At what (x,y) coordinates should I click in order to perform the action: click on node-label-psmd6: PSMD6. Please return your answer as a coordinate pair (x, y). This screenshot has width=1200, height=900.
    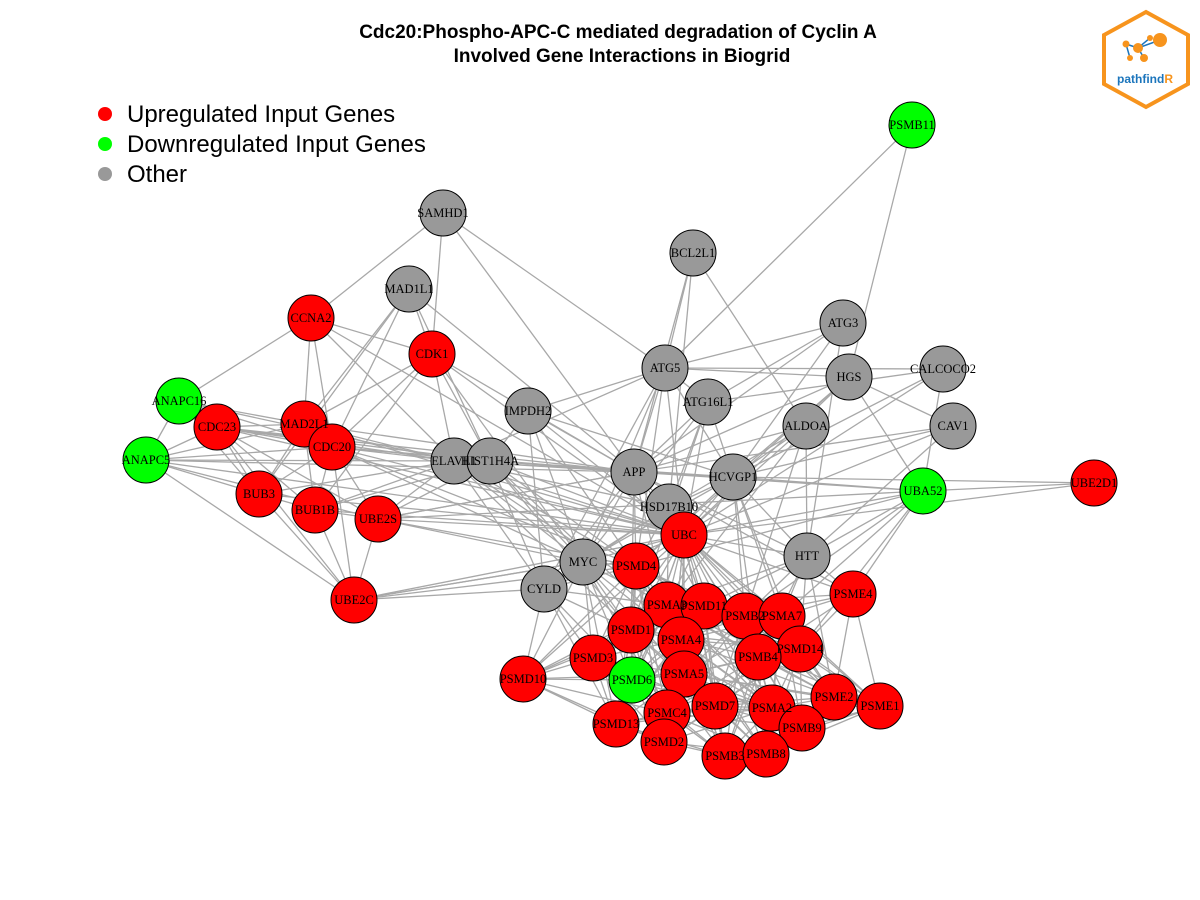
    Looking at the image, I should click on (632, 680).